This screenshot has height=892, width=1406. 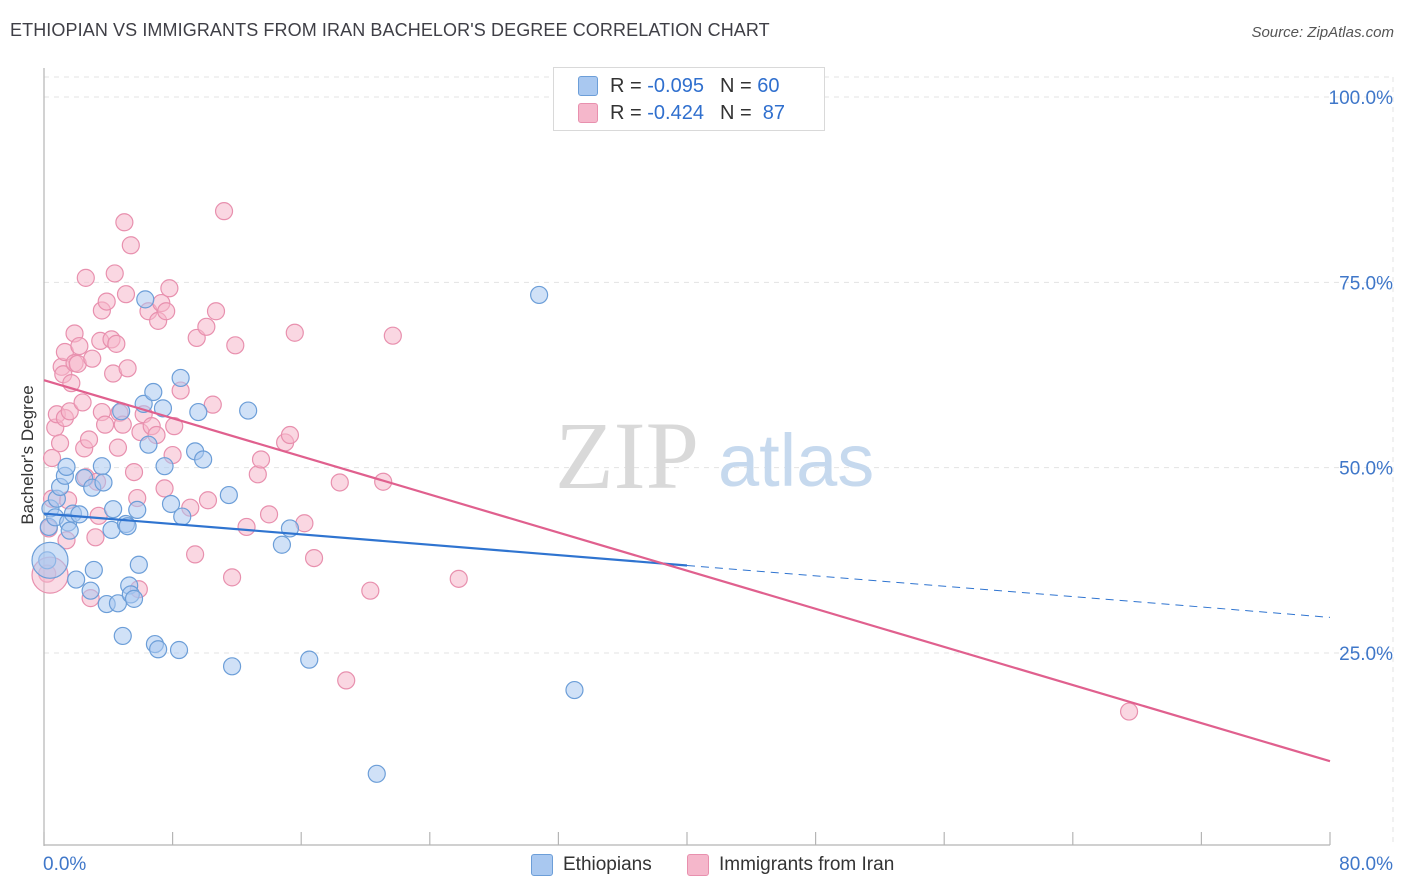 I want to click on bottom-legend-ethiopians: Ethiopians, so click(x=591, y=865).